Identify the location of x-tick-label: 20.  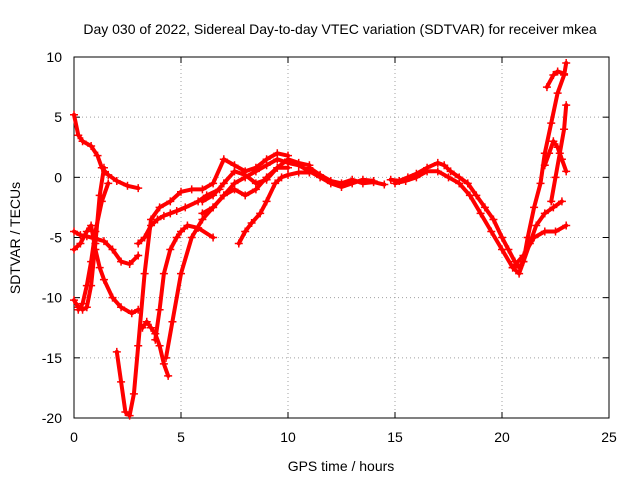
(502, 437).